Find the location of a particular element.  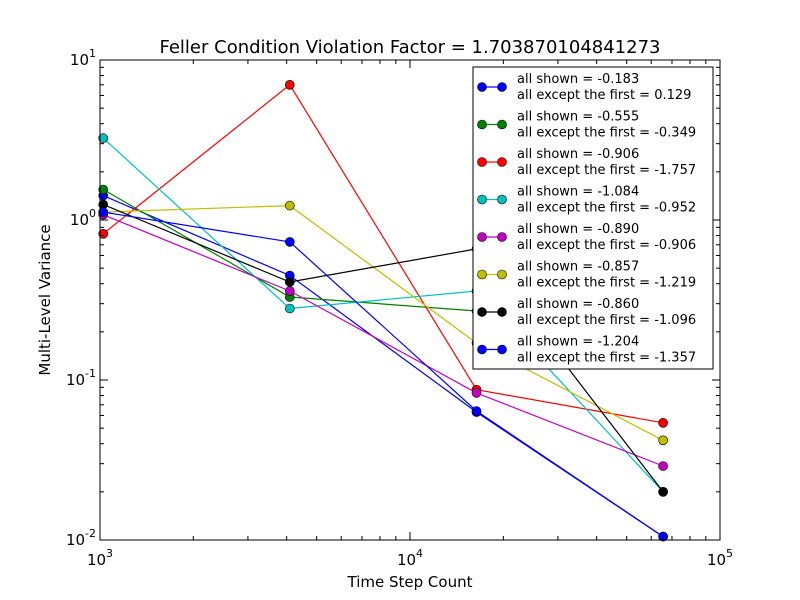

legend-label-except-first-2: all except the first = -0.349 is located at coordinates (606, 133).